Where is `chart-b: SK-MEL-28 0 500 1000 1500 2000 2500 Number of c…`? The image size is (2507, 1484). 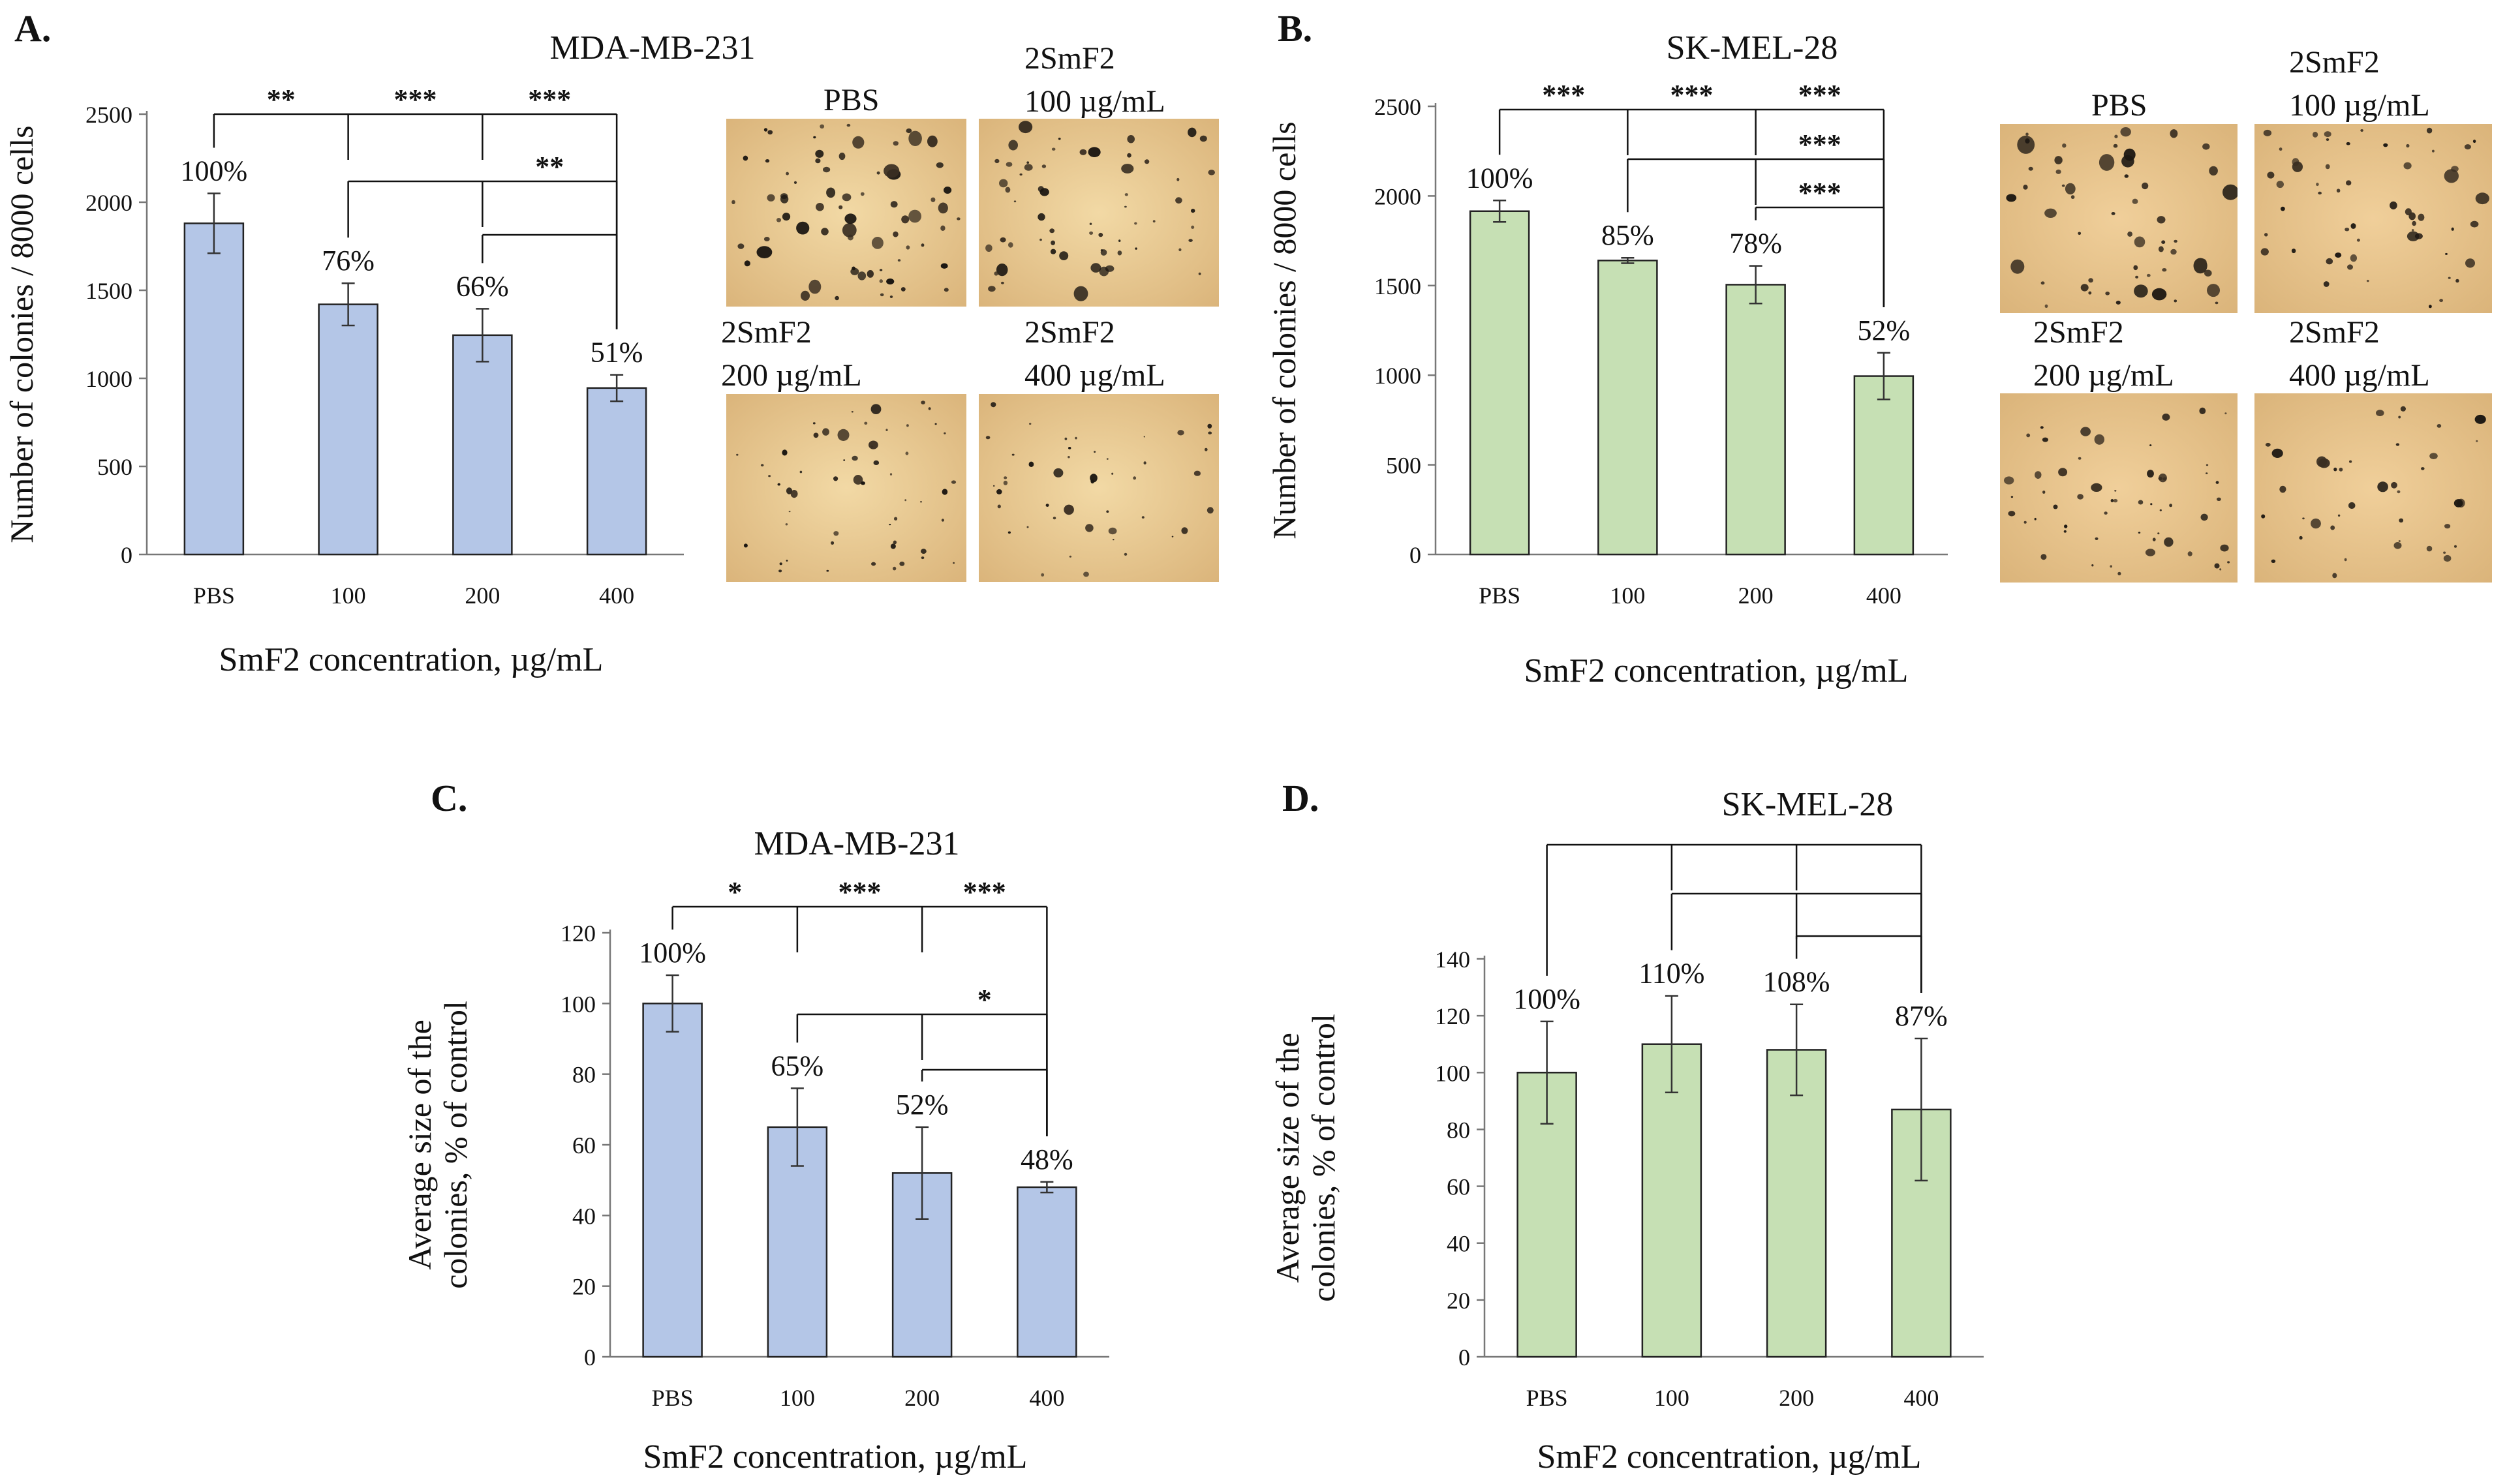
chart-b: SK-MEL-28 0 500 1000 1500 2000 2500 Number of c… is located at coordinates (1607, 359).